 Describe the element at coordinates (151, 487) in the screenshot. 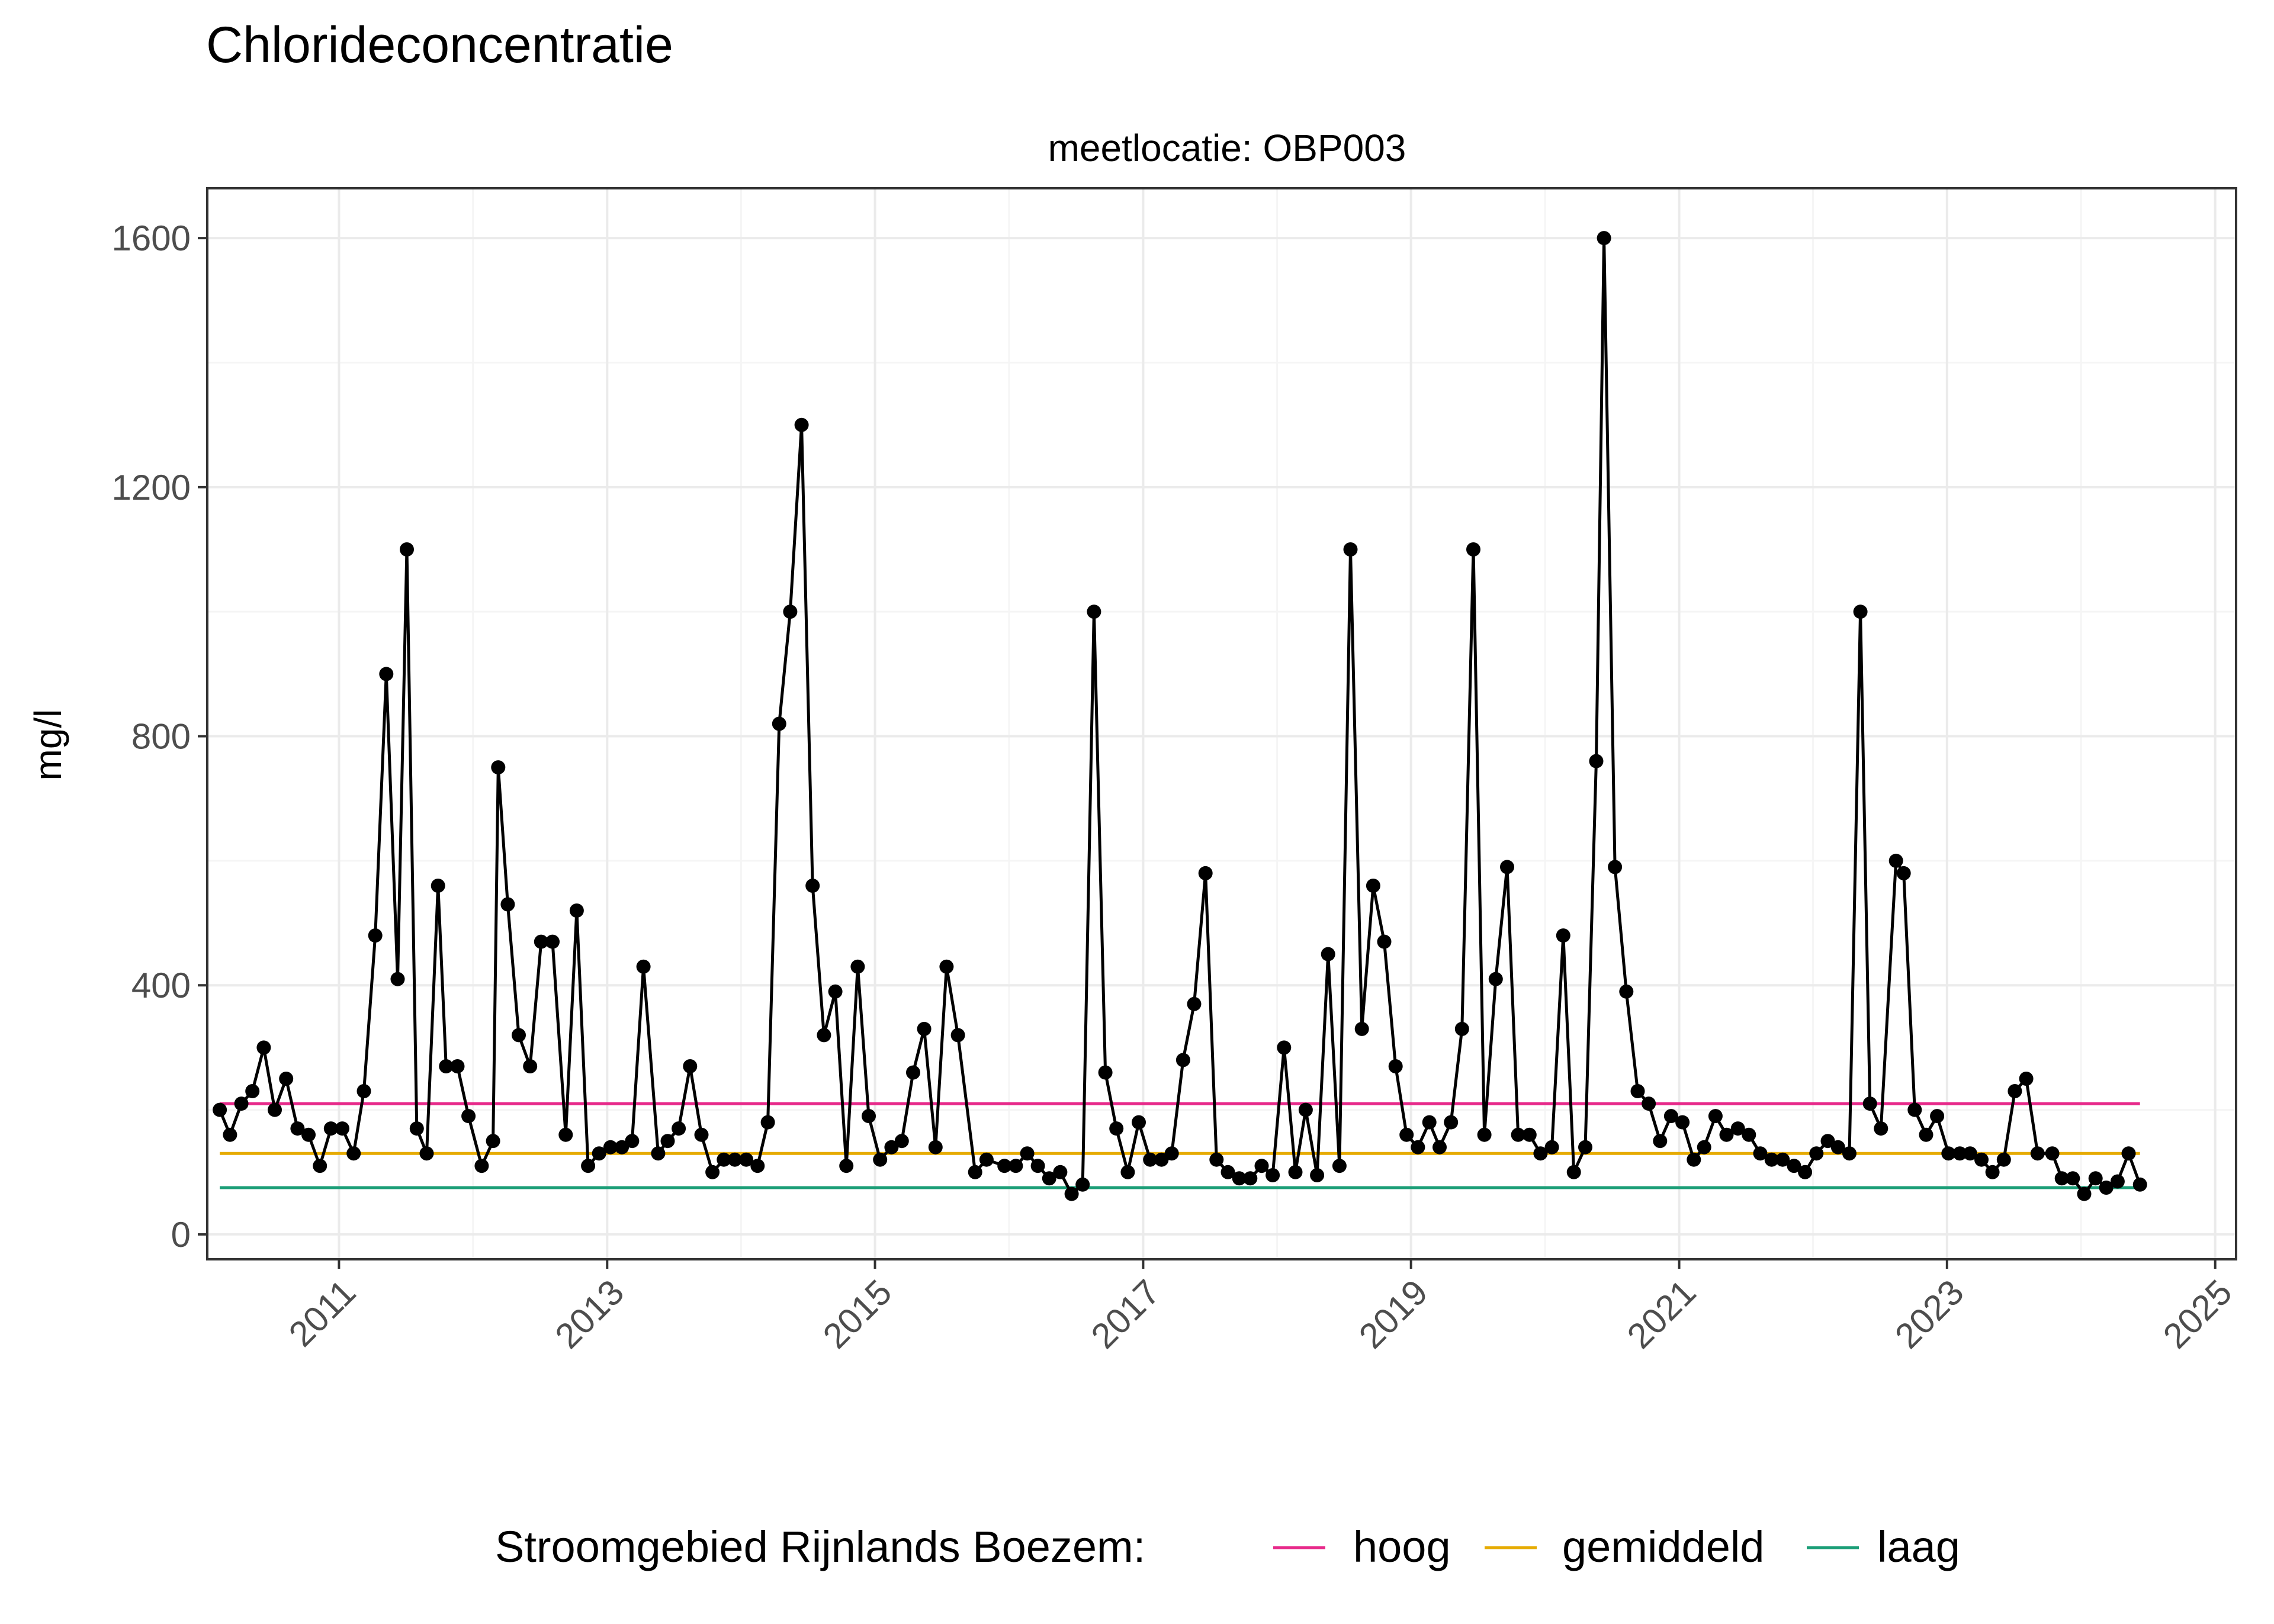

I see `y-tick-label: 1200` at that location.